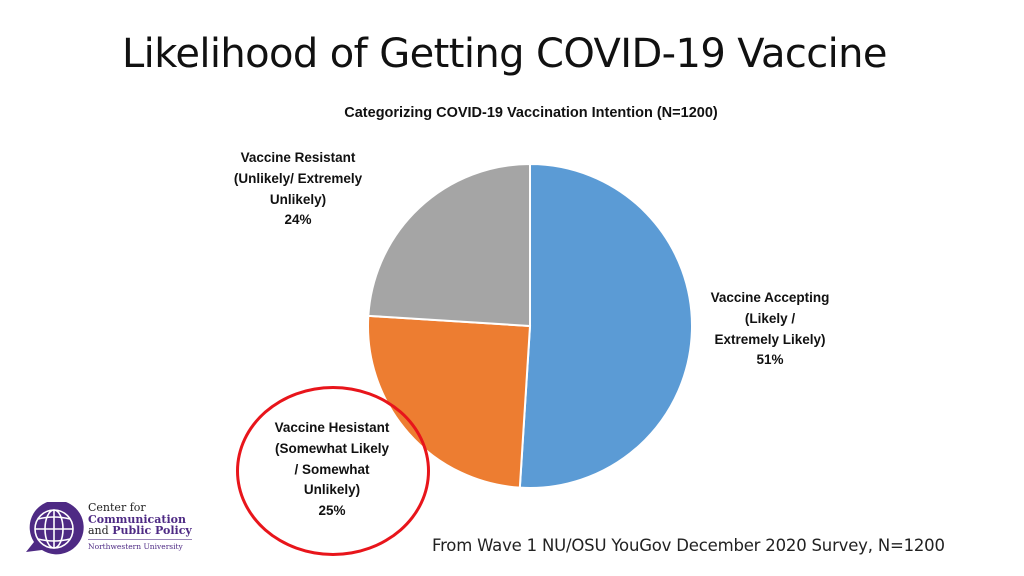 This screenshot has height=576, width=1024. What do you see at coordinates (137, 519) in the screenshot?
I see `logo-line-communication: Communication` at bounding box center [137, 519].